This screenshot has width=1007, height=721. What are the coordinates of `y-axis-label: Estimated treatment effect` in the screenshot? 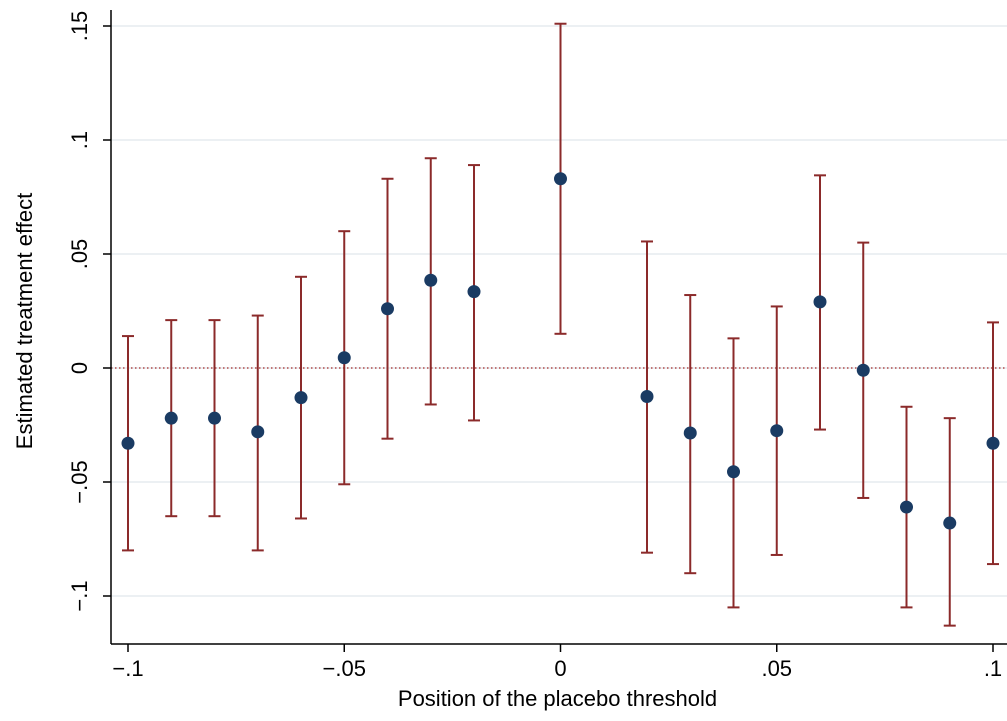 It's located at (24, 321).